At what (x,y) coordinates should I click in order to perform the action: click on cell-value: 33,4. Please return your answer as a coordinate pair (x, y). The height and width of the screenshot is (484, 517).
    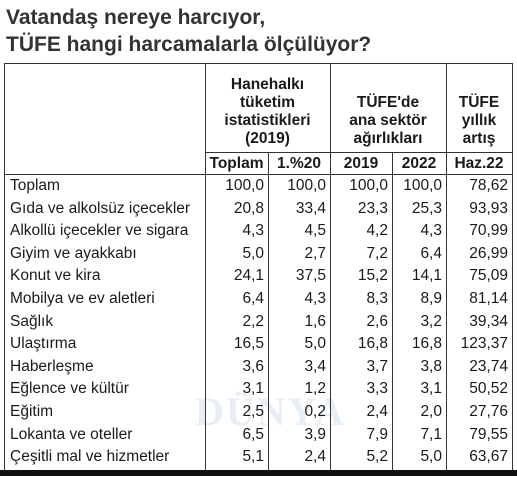
    Looking at the image, I should click on (310, 208).